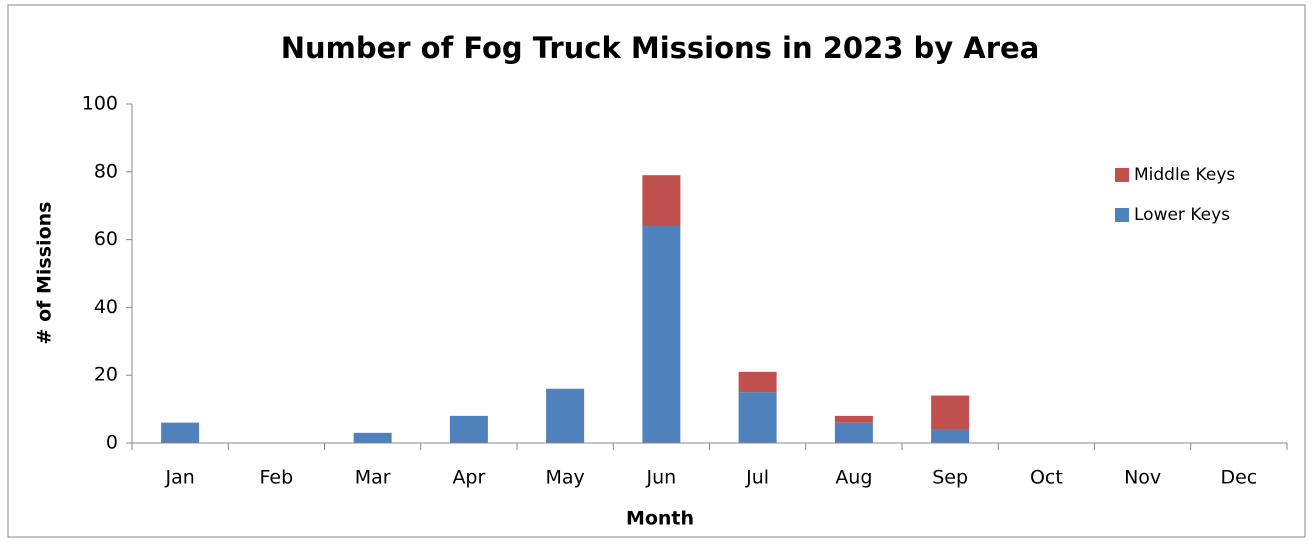  Describe the element at coordinates (106, 239) in the screenshot. I see `y-tick-label: 60` at that location.